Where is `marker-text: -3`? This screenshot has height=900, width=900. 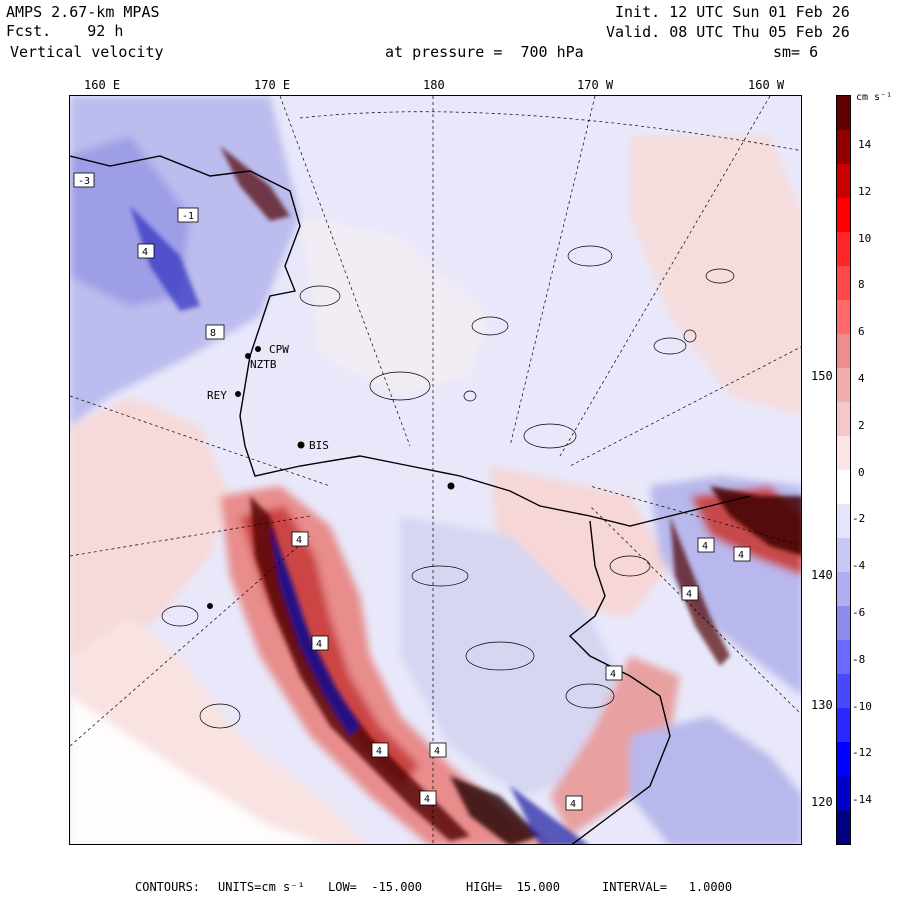
marker-text: -3 is located at coordinates (84, 181).